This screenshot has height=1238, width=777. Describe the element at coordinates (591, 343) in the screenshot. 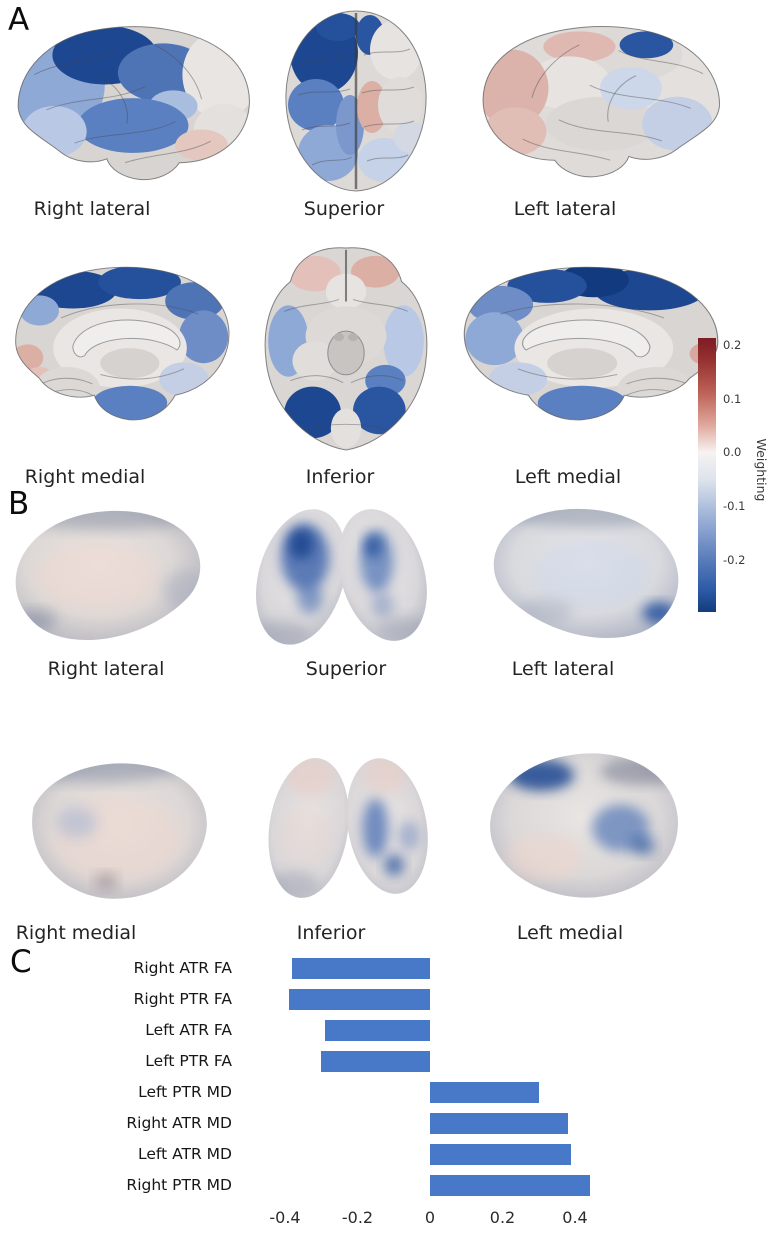

I see `brain-cortex-left-medial` at that location.